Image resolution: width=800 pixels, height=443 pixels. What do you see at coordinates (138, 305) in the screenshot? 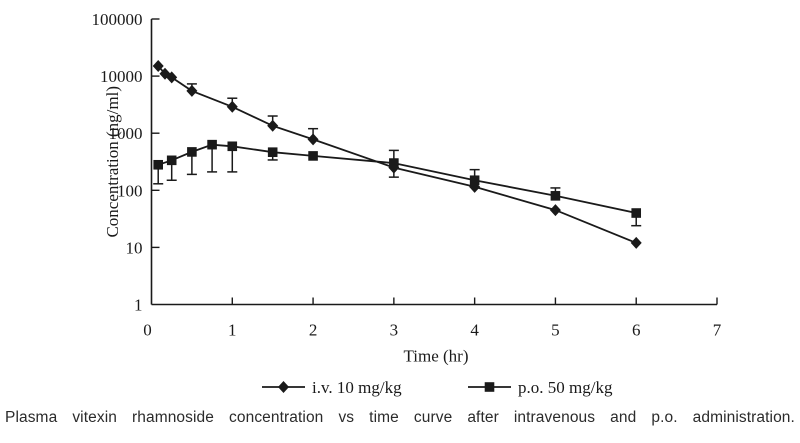
I see `y-tick-label: 1` at bounding box center [138, 305].